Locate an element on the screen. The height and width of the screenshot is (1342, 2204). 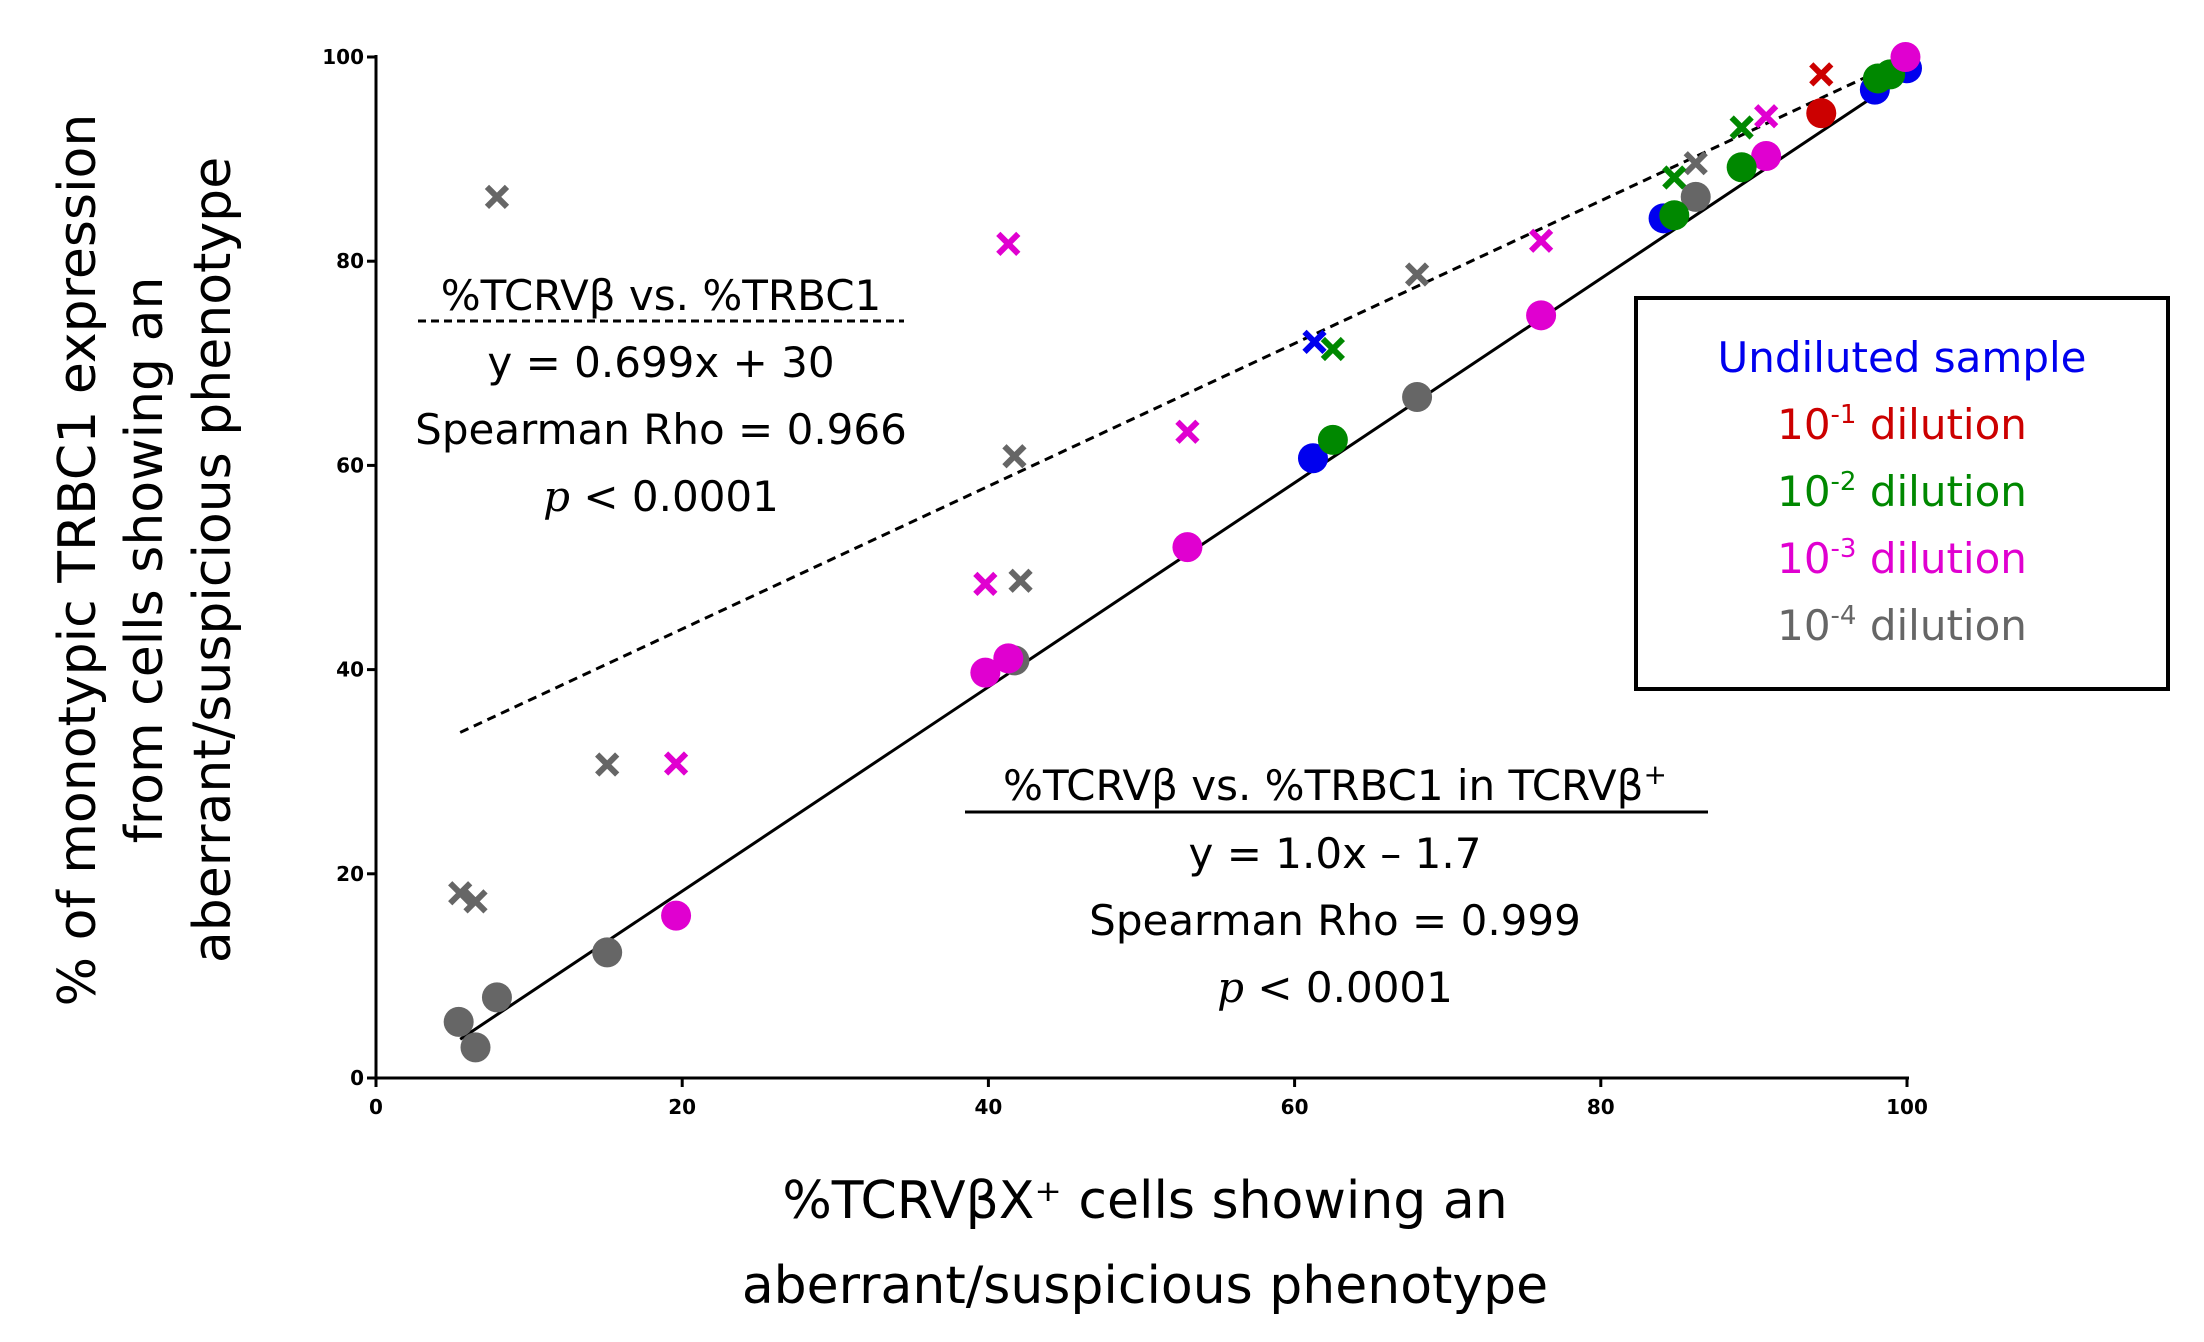
x-point-undiluted is located at coordinates (1314, 341).